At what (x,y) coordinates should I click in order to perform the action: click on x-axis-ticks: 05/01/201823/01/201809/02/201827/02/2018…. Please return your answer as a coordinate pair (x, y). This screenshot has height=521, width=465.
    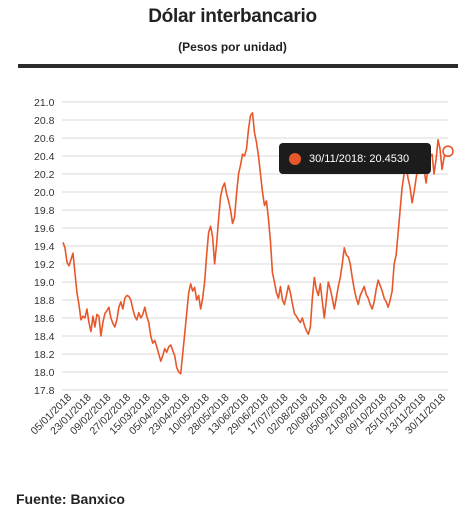
    Looking at the image, I should click on (238, 415).